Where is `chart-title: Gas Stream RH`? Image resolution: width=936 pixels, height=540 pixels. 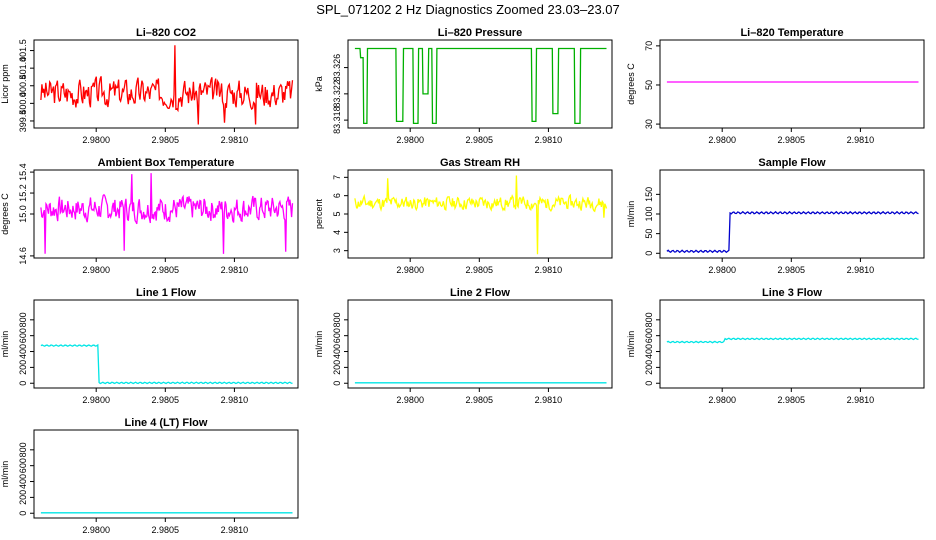 chart-title: Gas Stream RH is located at coordinates (480, 163).